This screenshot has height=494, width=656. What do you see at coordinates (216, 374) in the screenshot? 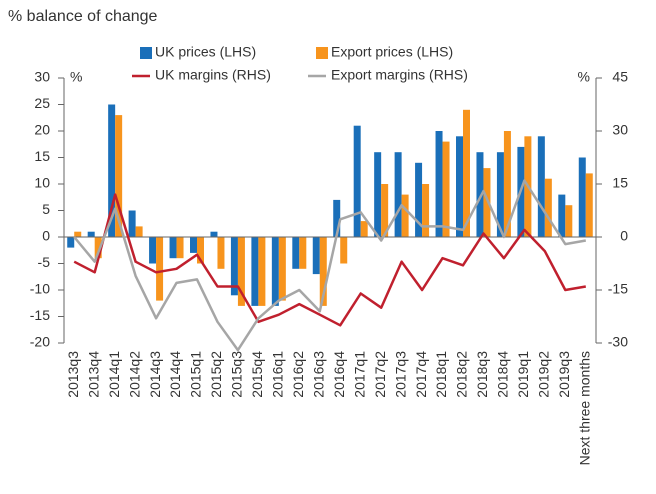
I see `x-tick-label: 2015q2` at bounding box center [216, 374].